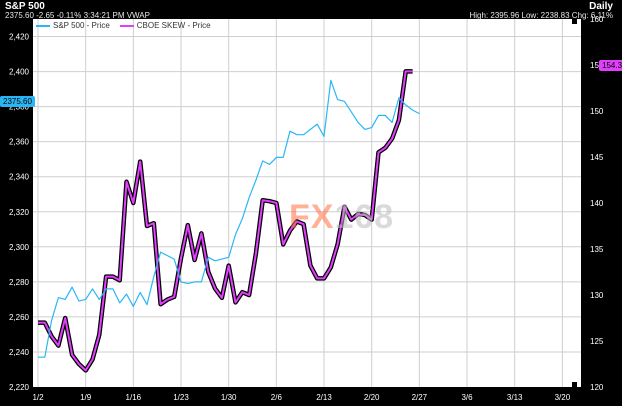 Image resolution: width=622 pixels, height=406 pixels. Describe the element at coordinates (372, 397) in the screenshot. I see `x-tick-label: 2/20` at that location.